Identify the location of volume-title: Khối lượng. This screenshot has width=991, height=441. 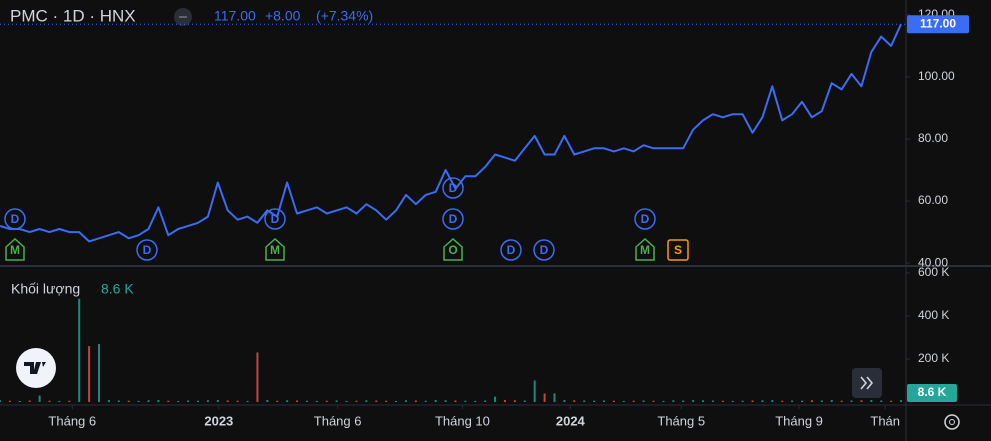
(45, 289).